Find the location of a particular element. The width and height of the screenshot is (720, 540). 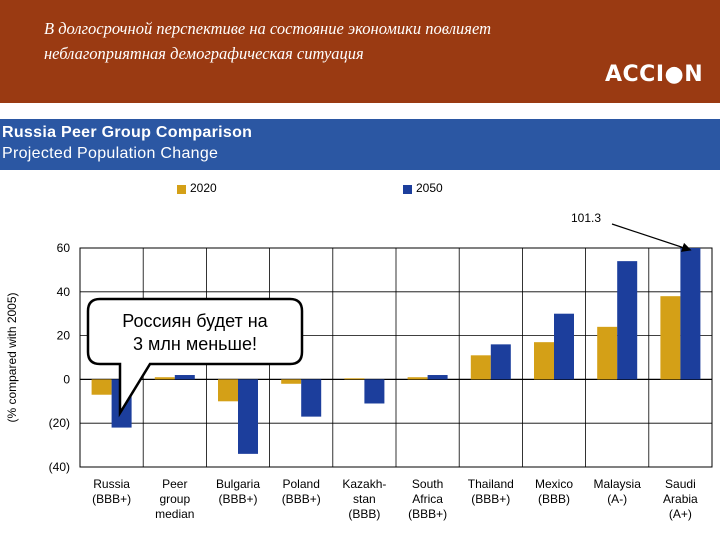

chart-subtitle: Projected Population Change is located at coordinates (110, 153).